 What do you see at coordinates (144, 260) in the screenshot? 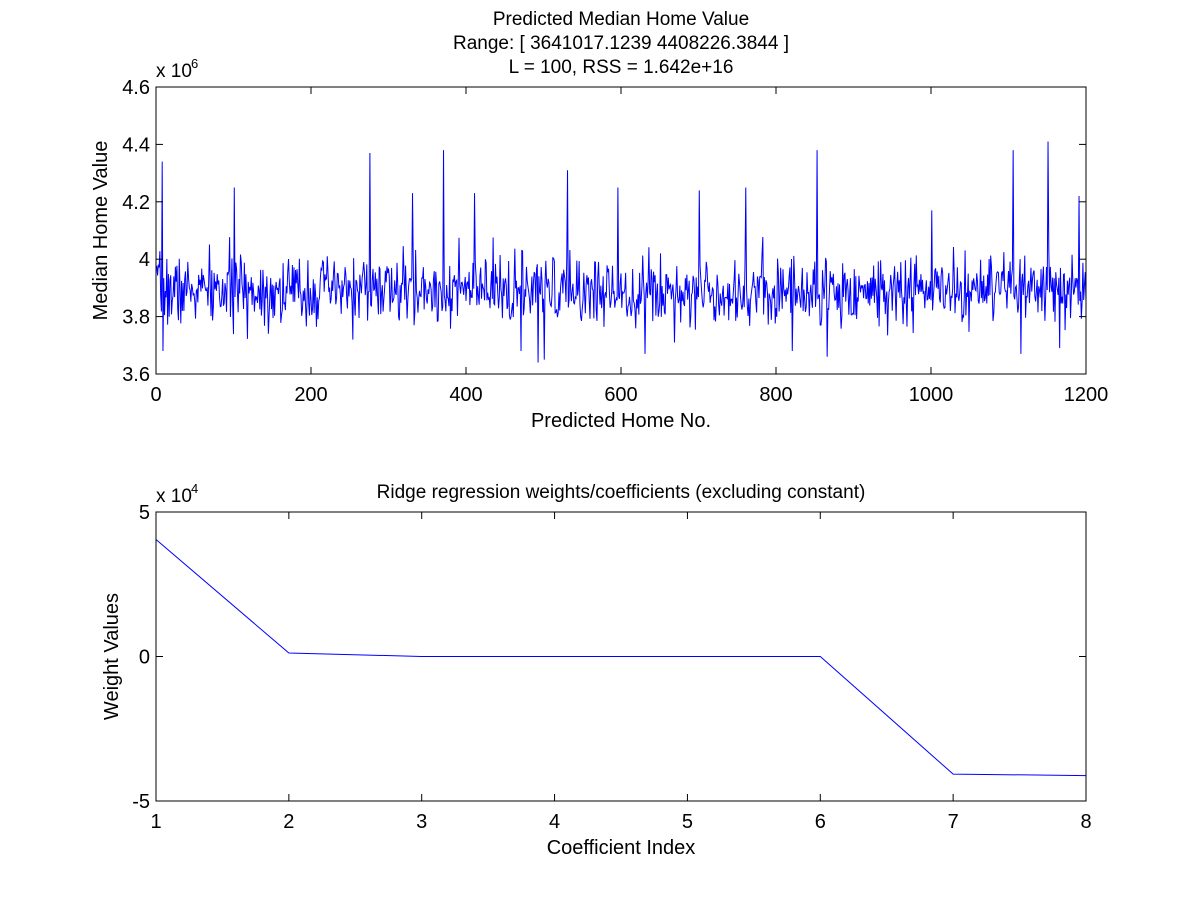
I see `y-tick-label: 4` at bounding box center [144, 260].